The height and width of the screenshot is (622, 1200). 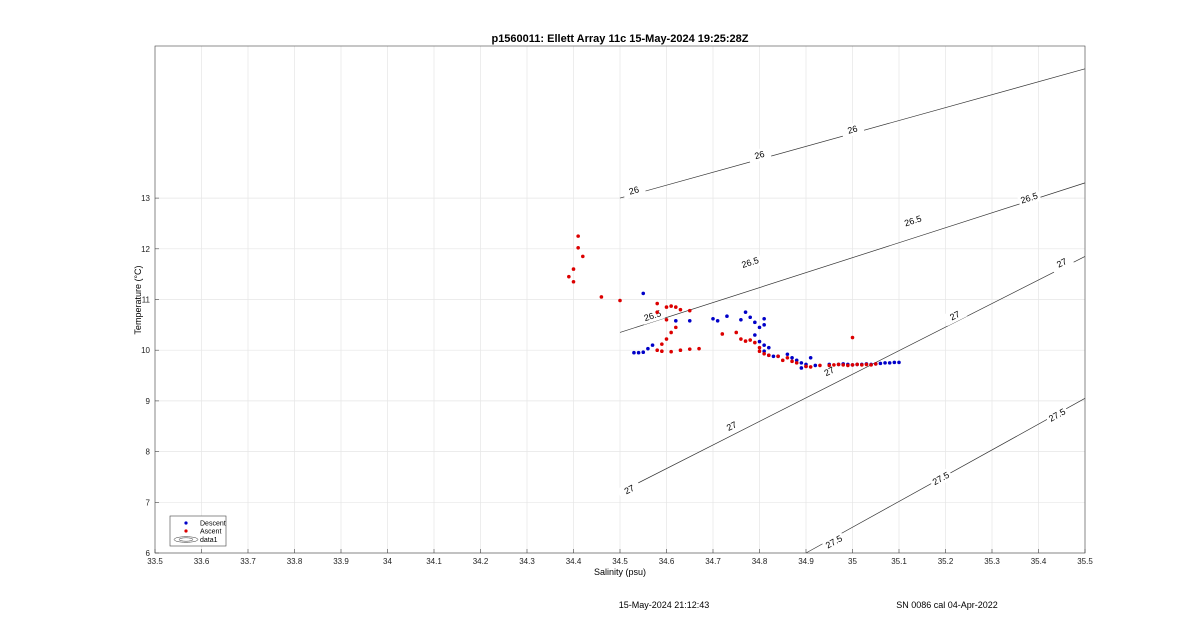 What do you see at coordinates (148, 553) in the screenshot?
I see `y-tick-label: 6` at bounding box center [148, 553].